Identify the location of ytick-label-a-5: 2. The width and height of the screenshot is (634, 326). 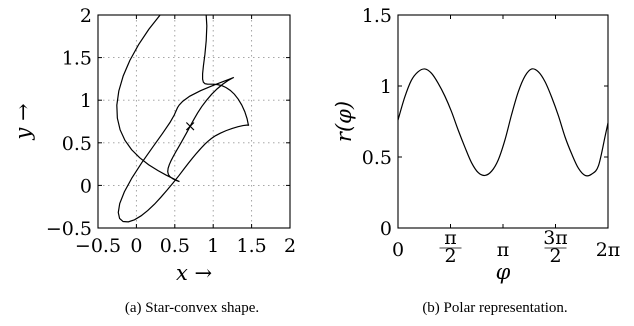
(86, 16).